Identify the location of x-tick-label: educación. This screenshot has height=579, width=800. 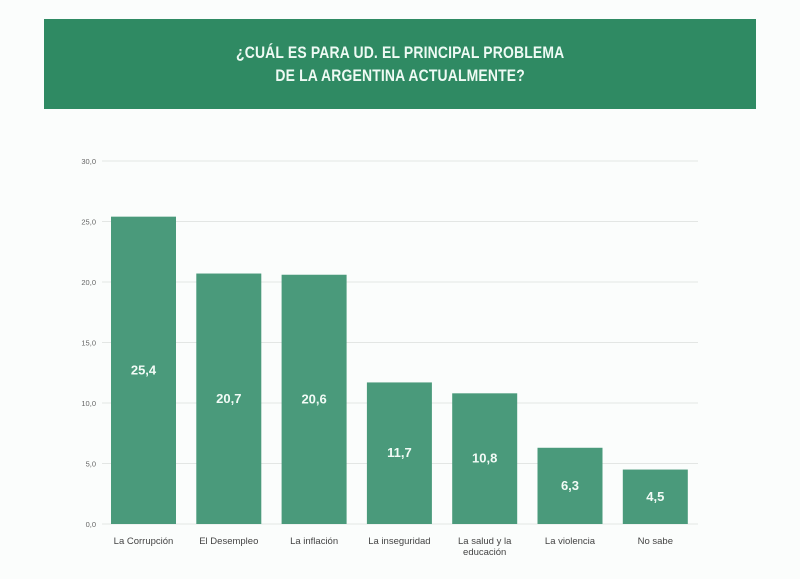
(484, 552).